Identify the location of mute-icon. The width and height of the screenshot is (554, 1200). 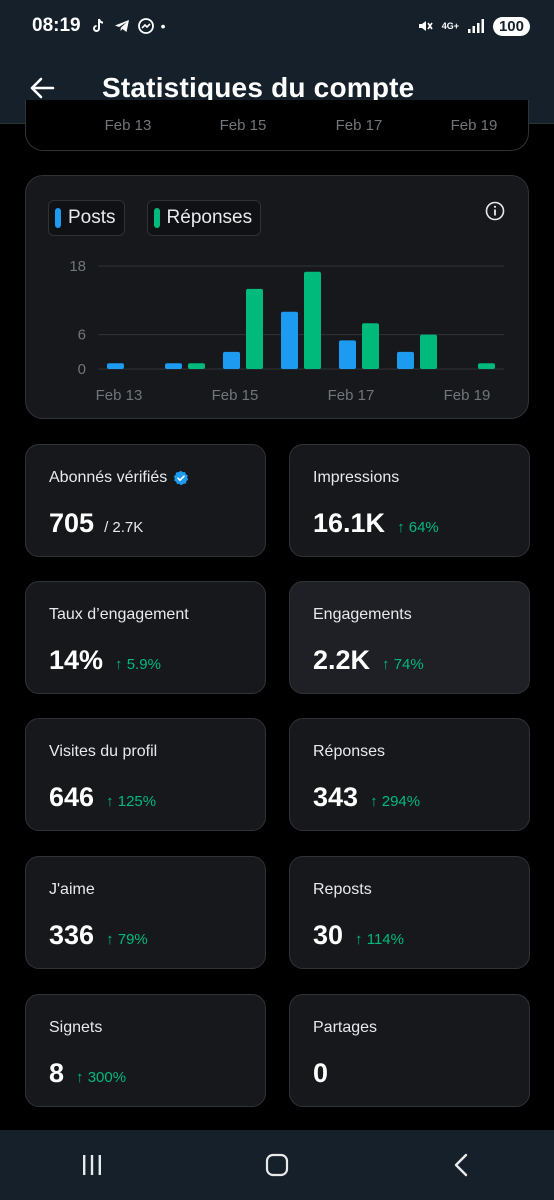
(425, 26).